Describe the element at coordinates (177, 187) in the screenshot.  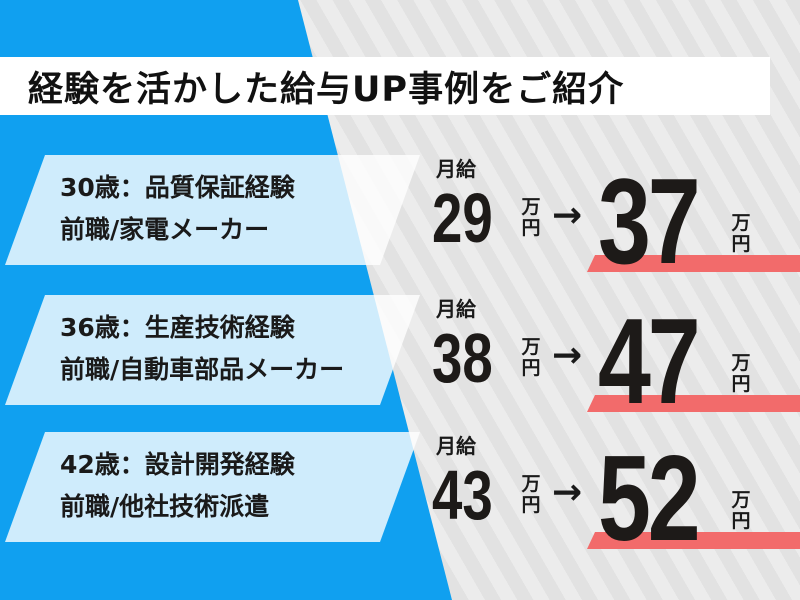
I see `case-age-experience: 30歳：品質保証経験` at that location.